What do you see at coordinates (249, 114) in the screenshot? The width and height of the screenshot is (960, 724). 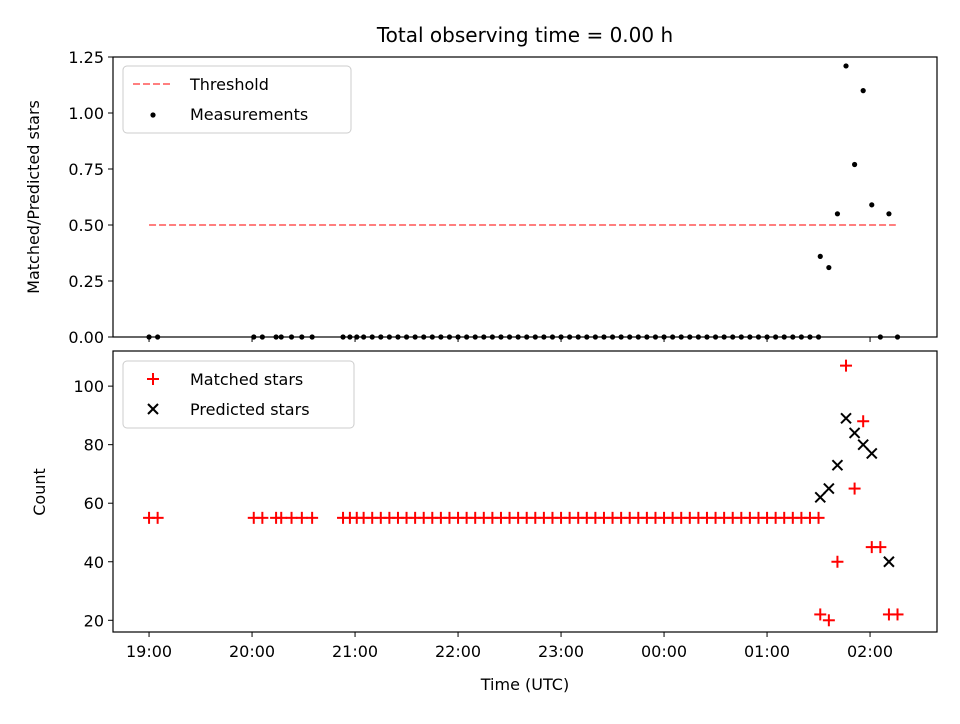 I see `legend-measurements-label: Measurements` at bounding box center [249, 114].